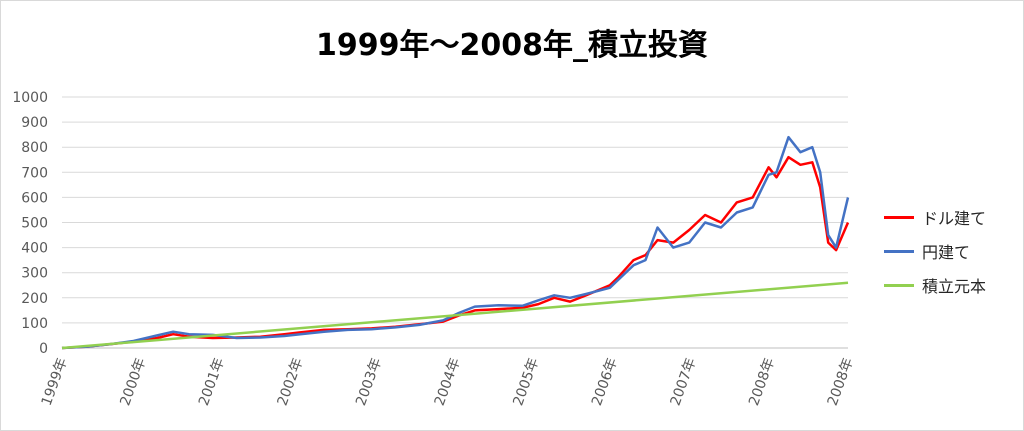 The height and width of the screenshot is (431, 1024). Describe the element at coordinates (512, 45) in the screenshot. I see `chart-title: 1999年～2008年_積立投資` at that location.